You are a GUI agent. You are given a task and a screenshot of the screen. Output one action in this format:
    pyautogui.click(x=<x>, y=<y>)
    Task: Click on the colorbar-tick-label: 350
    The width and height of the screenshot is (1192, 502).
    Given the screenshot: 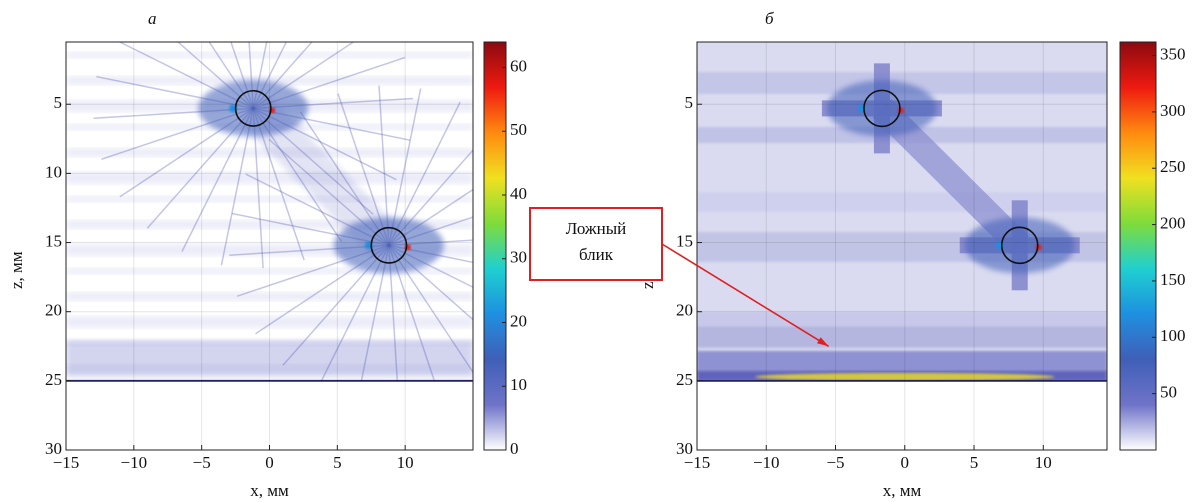 What is the action you would take?
    pyautogui.click(x=1173, y=53)
    